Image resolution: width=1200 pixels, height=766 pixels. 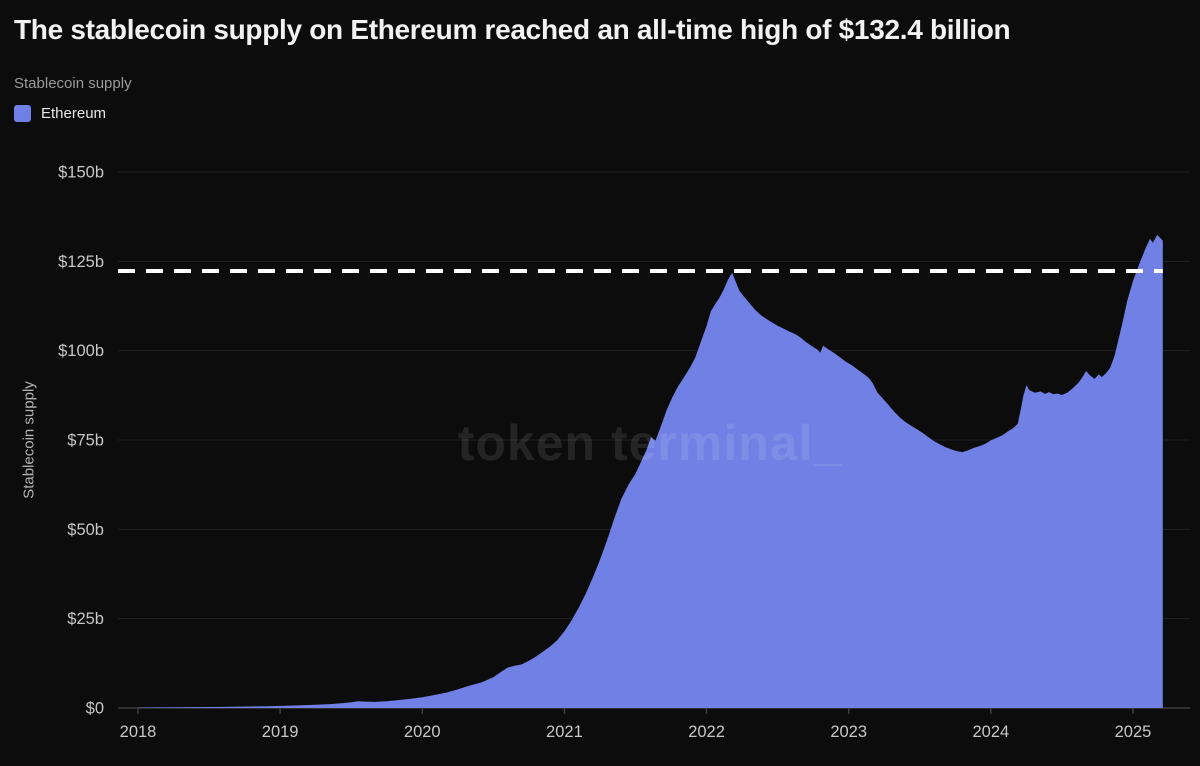 I want to click on x-tick-label: 2021, so click(x=564, y=732).